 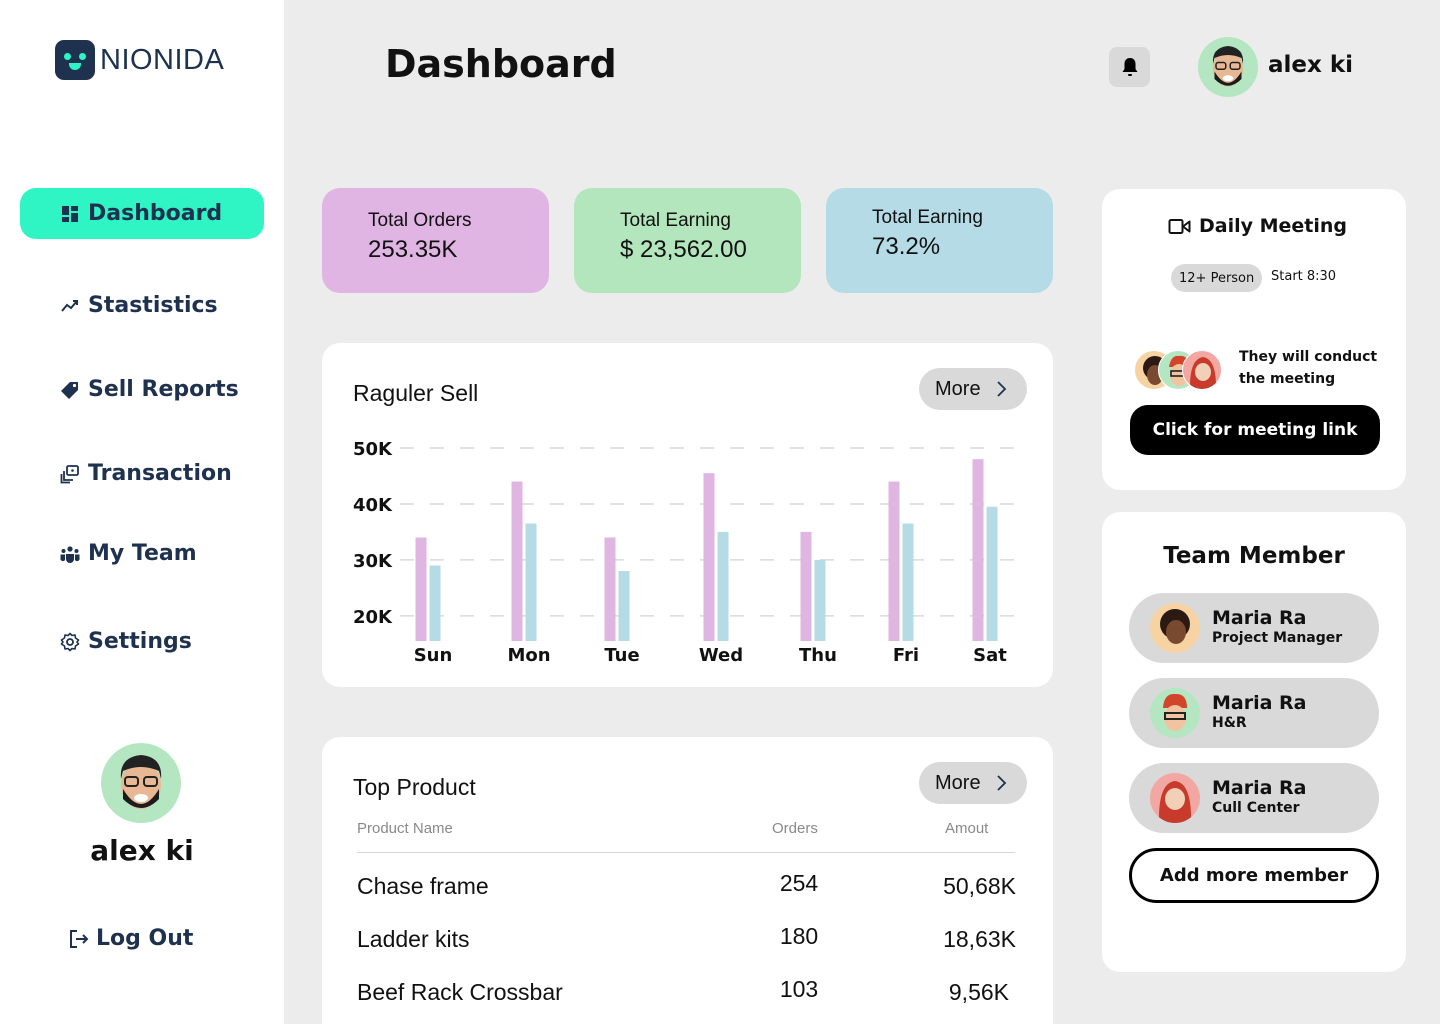 I want to click on team-member-item: Maria Ra Project Manager, so click(x=1254, y=628).